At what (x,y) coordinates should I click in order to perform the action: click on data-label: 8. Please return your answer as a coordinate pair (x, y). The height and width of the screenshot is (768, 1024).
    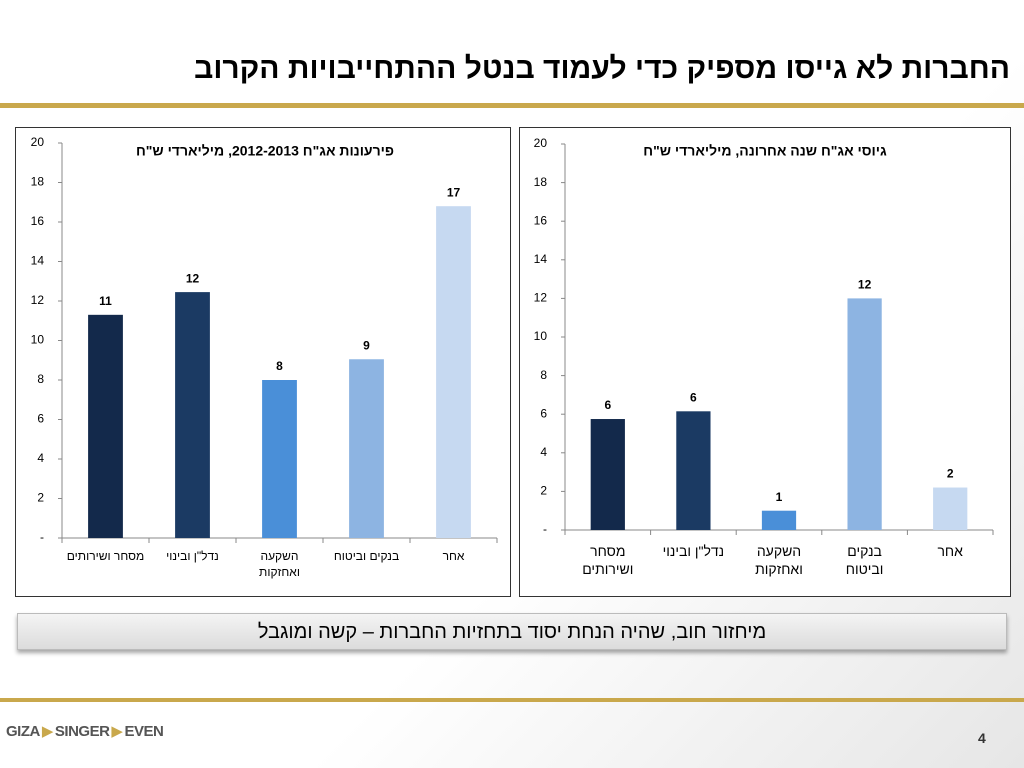
    Looking at the image, I should click on (279, 366).